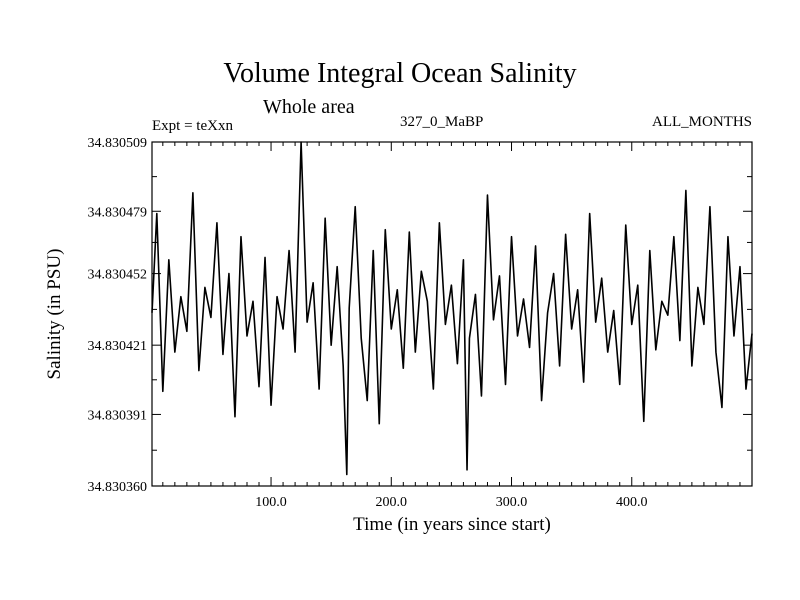 The image size is (800, 600). What do you see at coordinates (452, 524) in the screenshot?
I see `x-axis-label: Time (in years since start)` at bounding box center [452, 524].